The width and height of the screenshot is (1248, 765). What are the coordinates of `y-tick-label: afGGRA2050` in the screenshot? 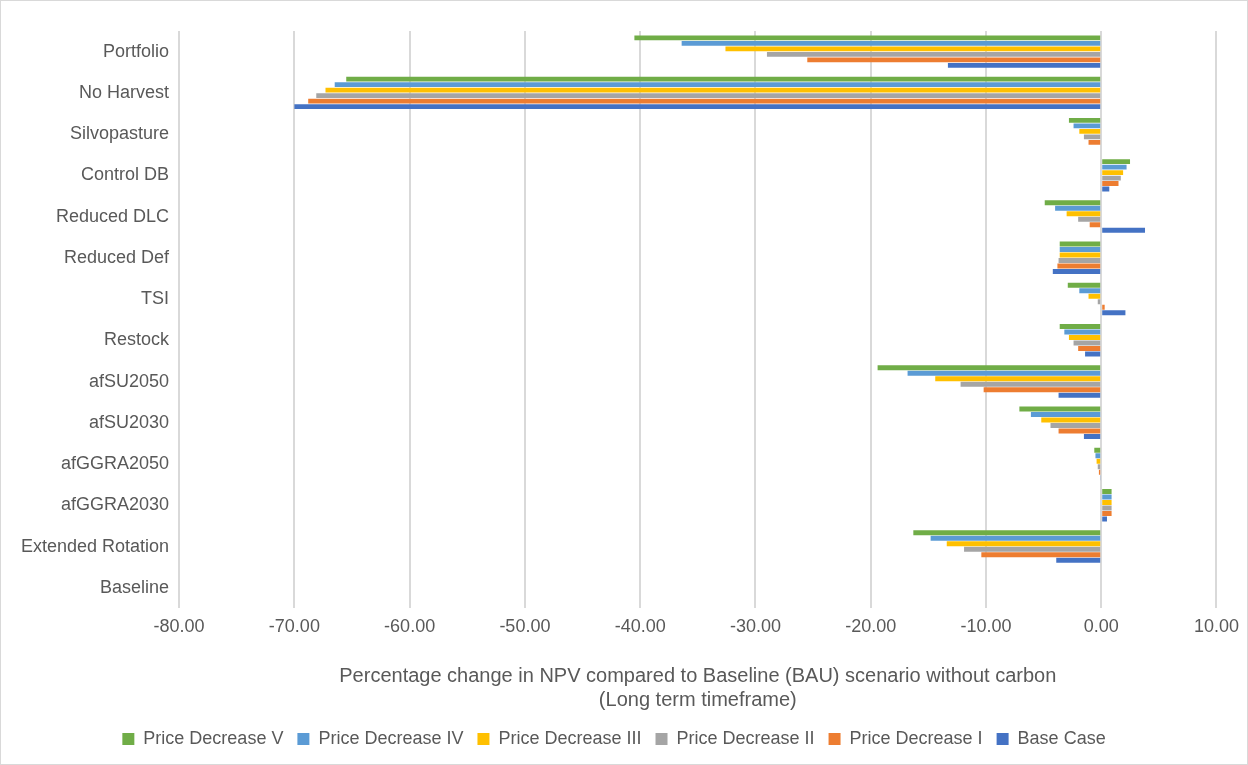 It's located at (115, 463).